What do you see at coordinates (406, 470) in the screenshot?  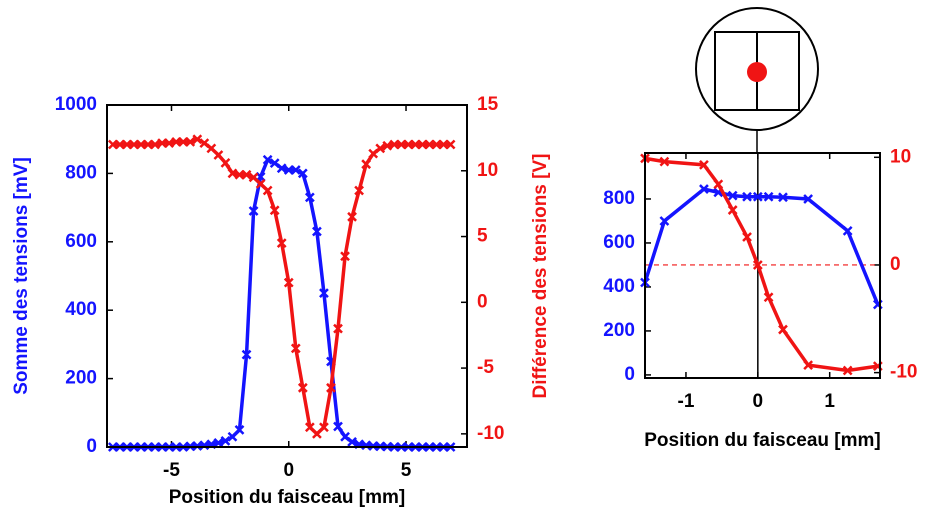 I see `x-tick-label: 5` at bounding box center [406, 470].